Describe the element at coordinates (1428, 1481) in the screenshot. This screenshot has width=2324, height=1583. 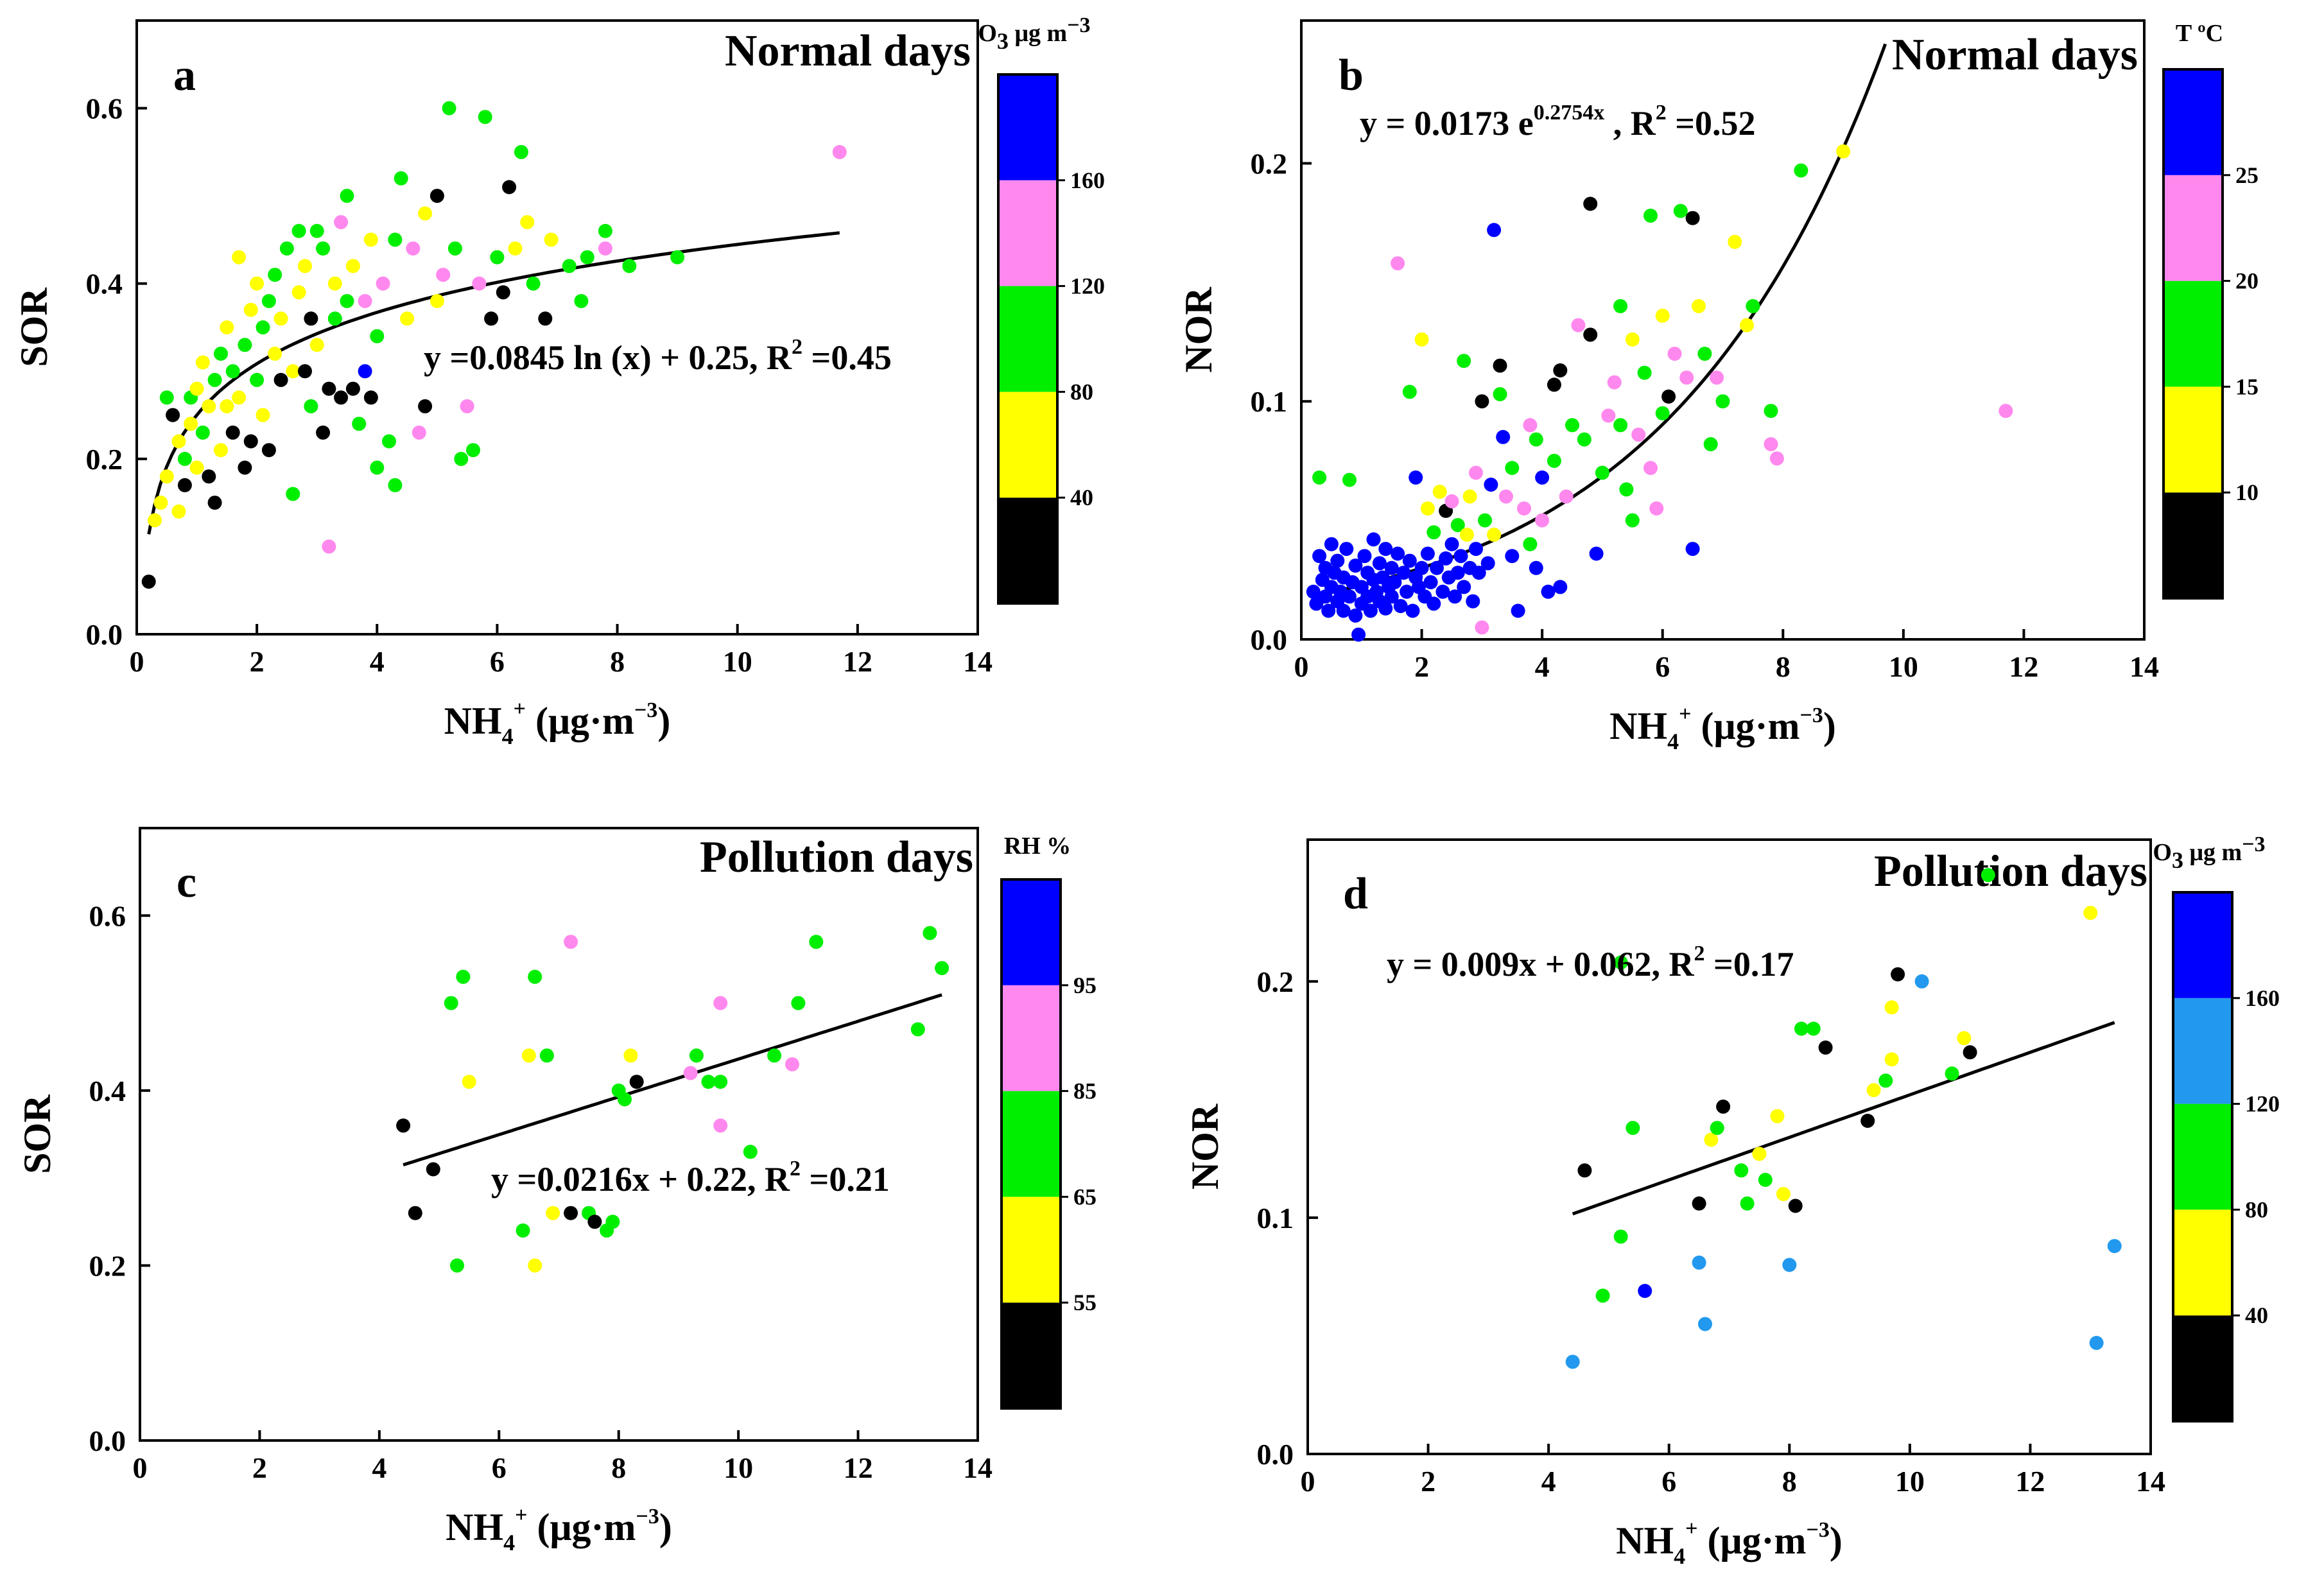
I see `x-tick-label: 2` at that location.